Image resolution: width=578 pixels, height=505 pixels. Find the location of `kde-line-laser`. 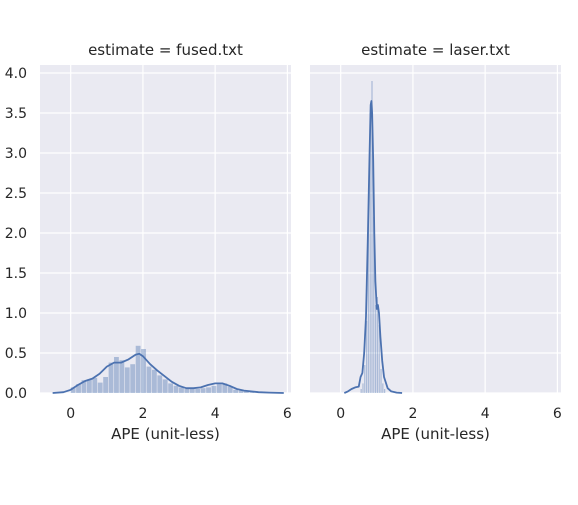

kde-line-laser is located at coordinates (373, 247).